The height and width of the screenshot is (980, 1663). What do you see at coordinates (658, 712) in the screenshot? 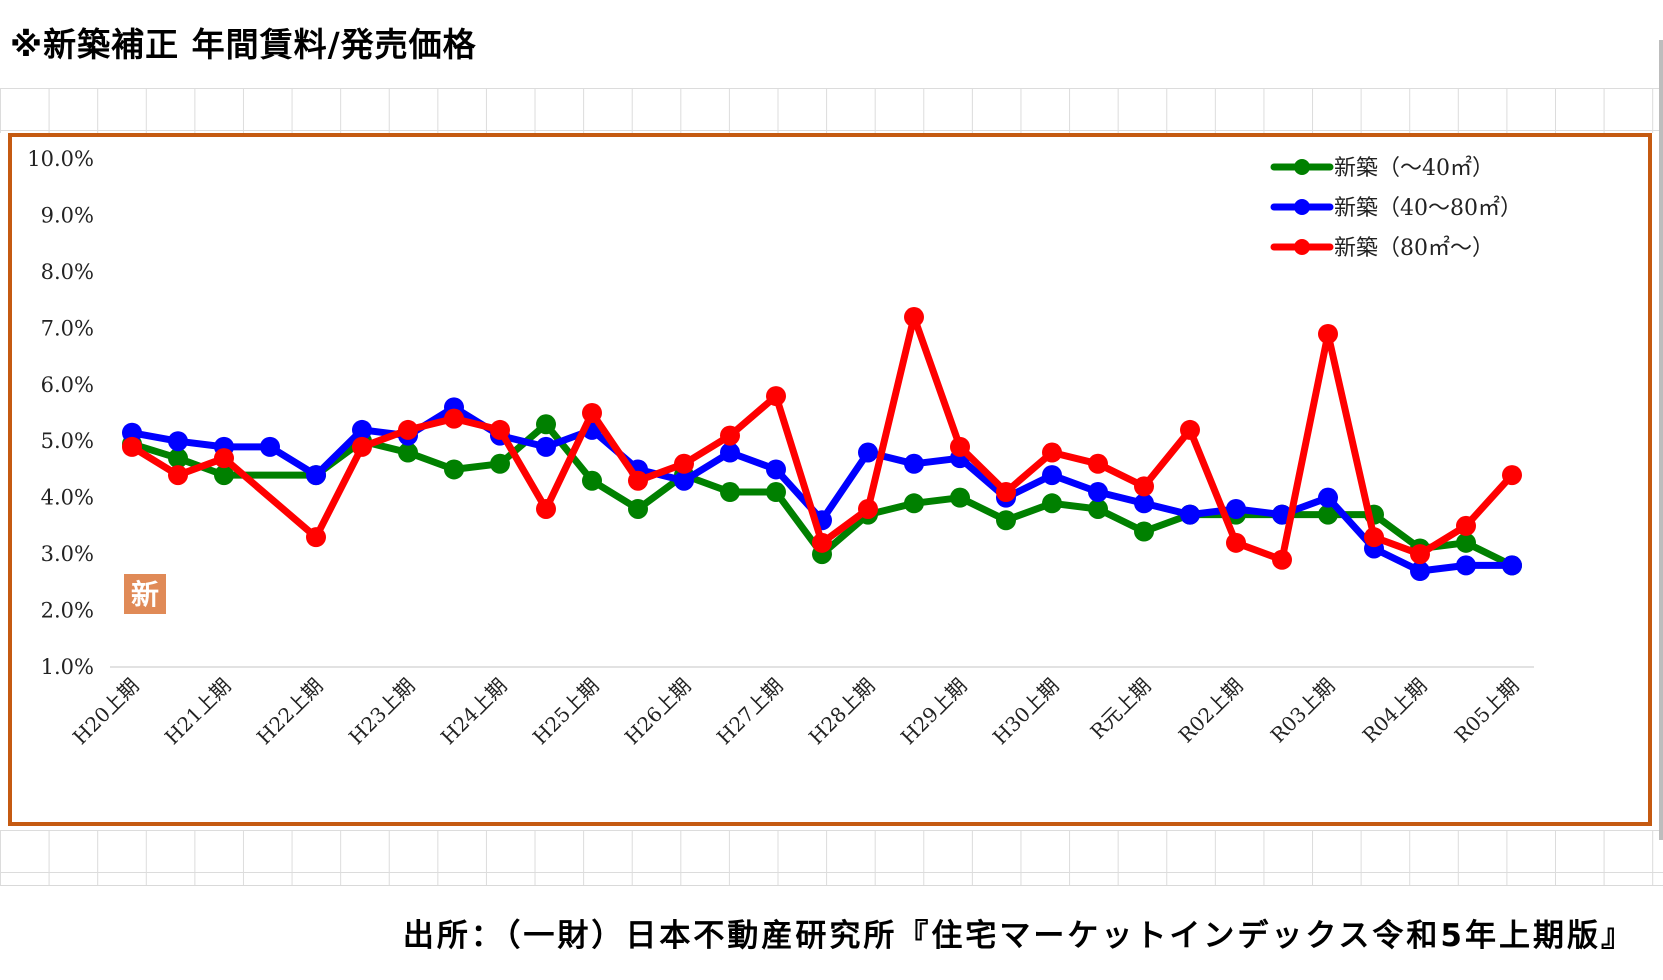
I see `x-tick-label: H26上期` at bounding box center [658, 712].